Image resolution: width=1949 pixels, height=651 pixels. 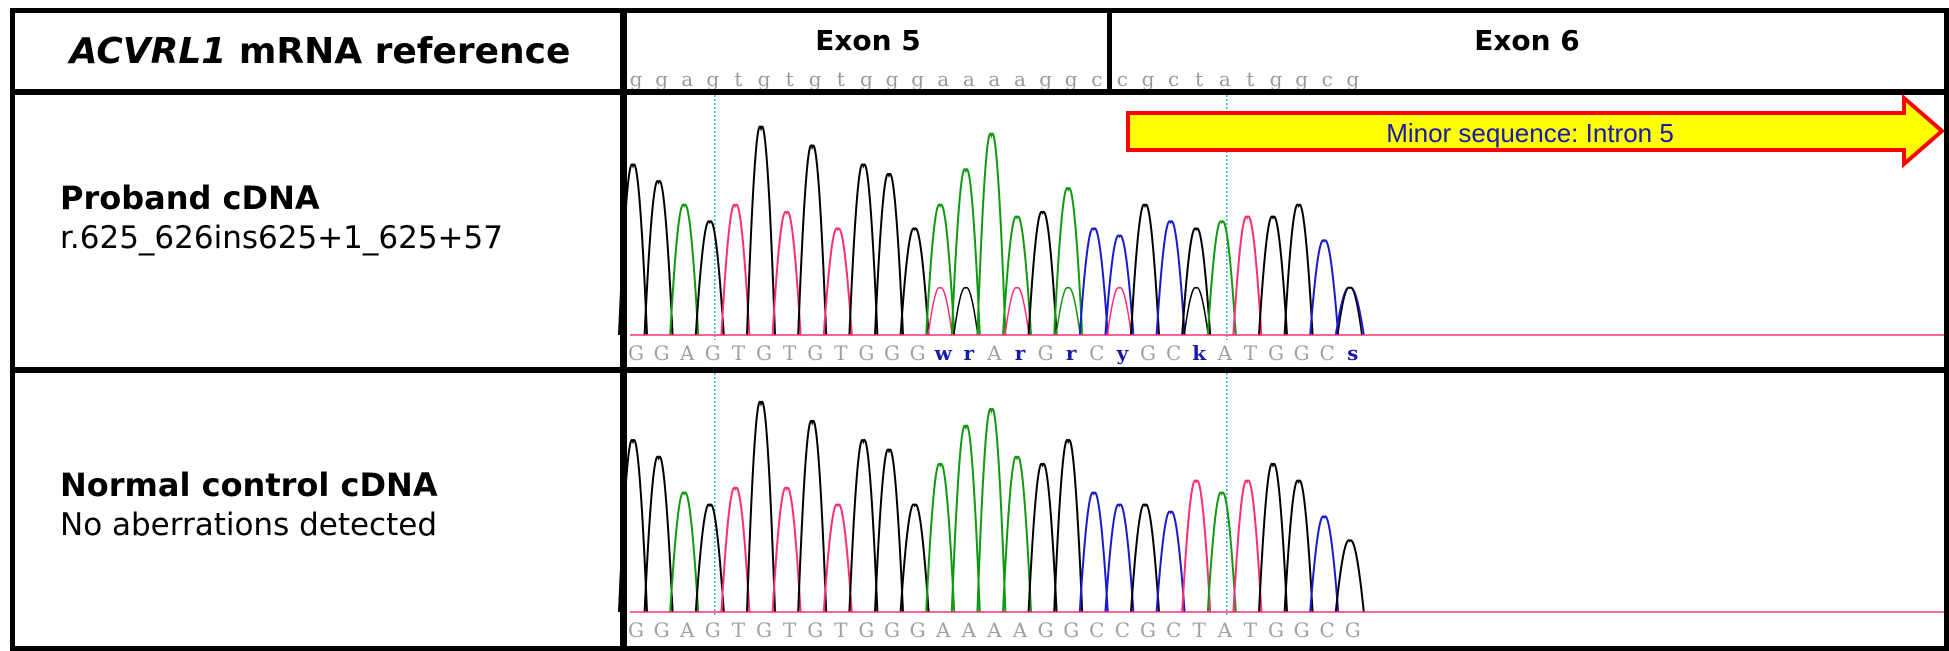 I want to click on table-border-bottom, so click(x=980, y=648).